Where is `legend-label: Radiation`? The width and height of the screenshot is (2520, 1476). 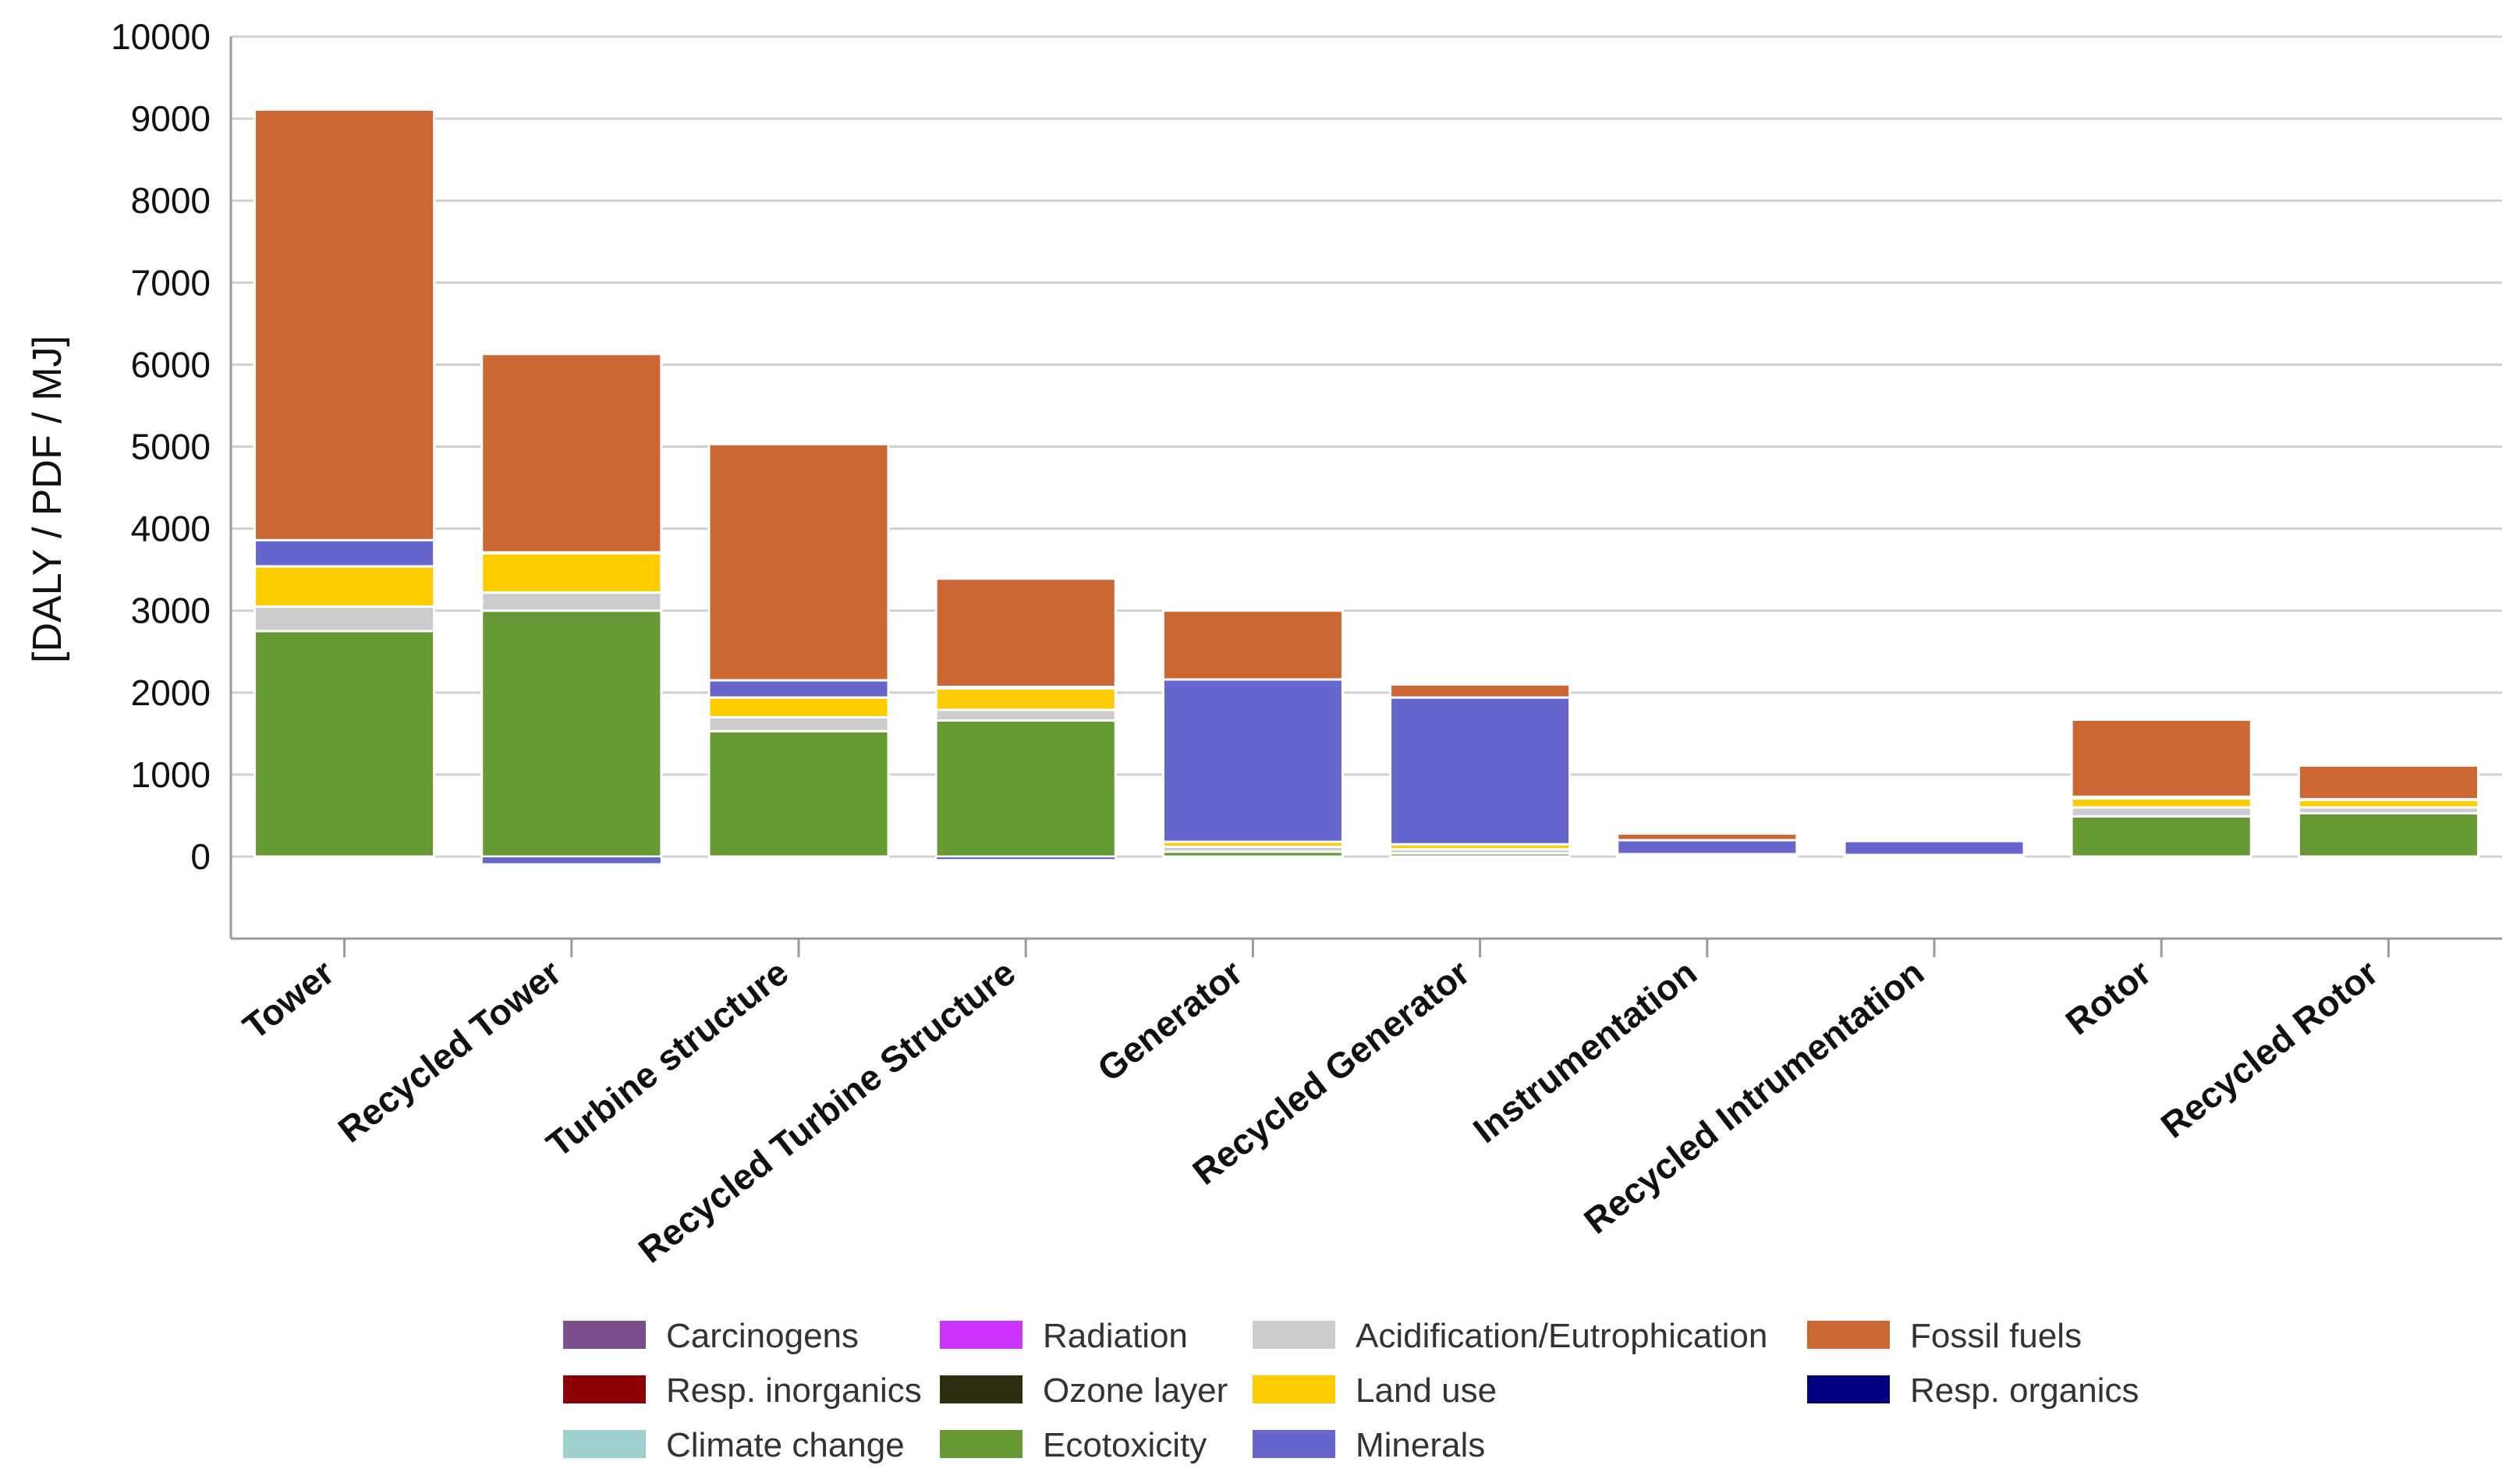
legend-label: Radiation is located at coordinates (1115, 1336).